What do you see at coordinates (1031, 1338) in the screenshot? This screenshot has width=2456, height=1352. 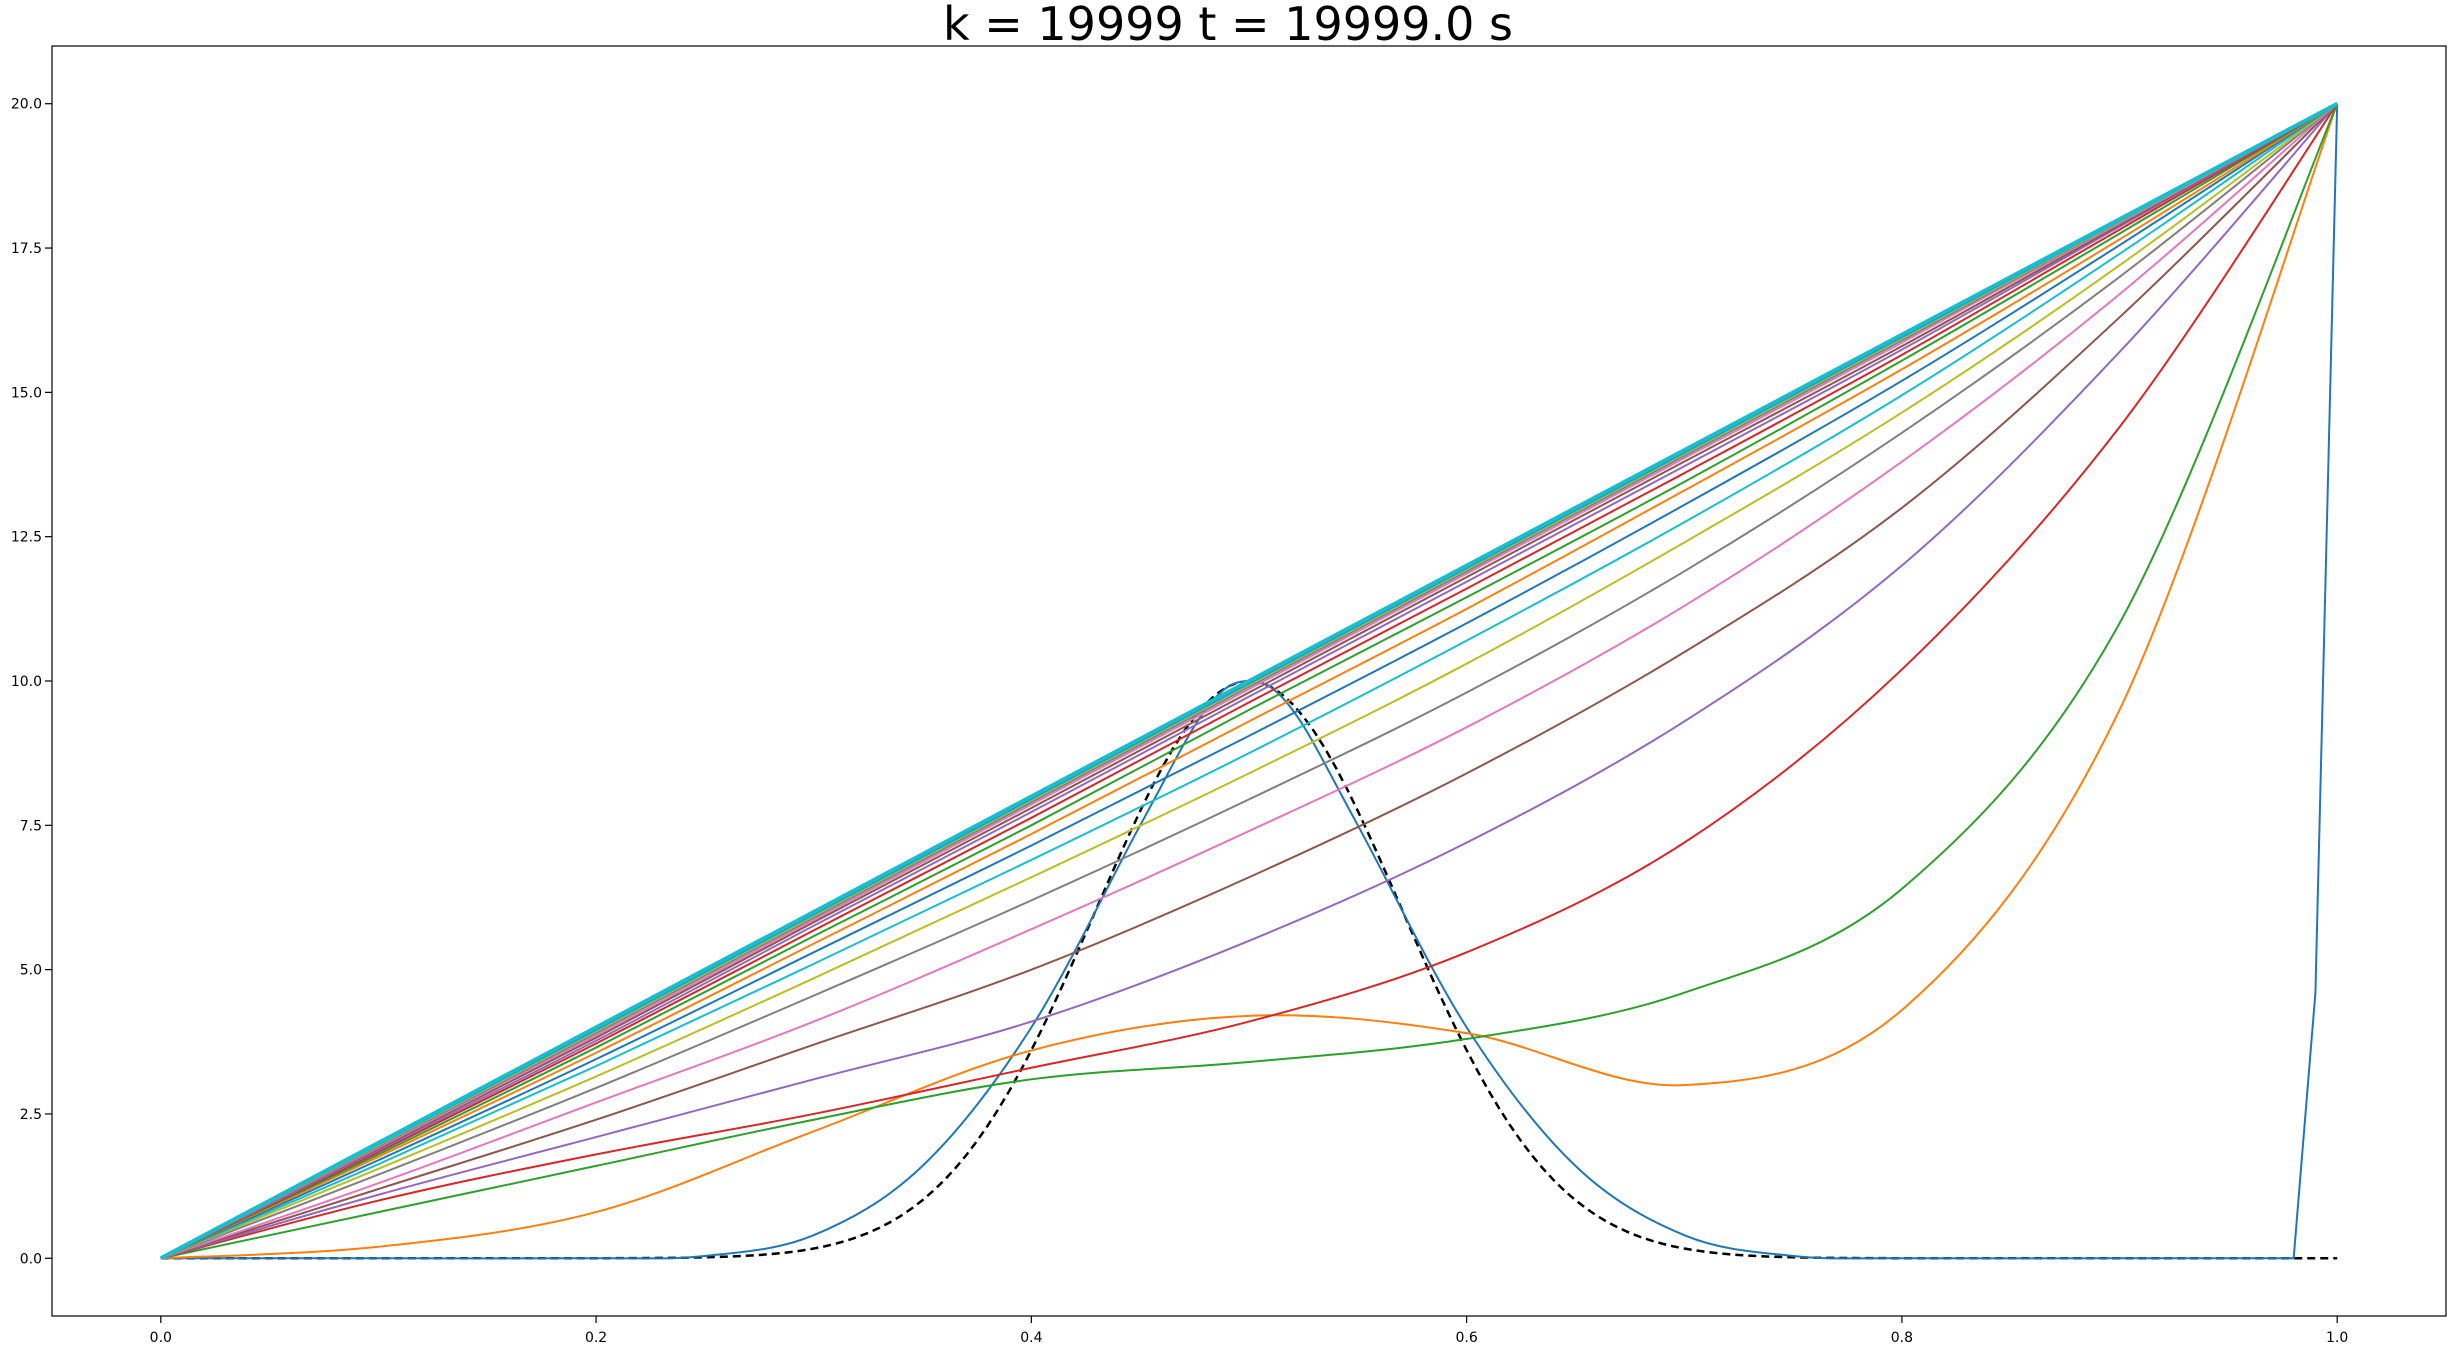 I see `x-tick-label-2: 0.4` at bounding box center [1031, 1338].